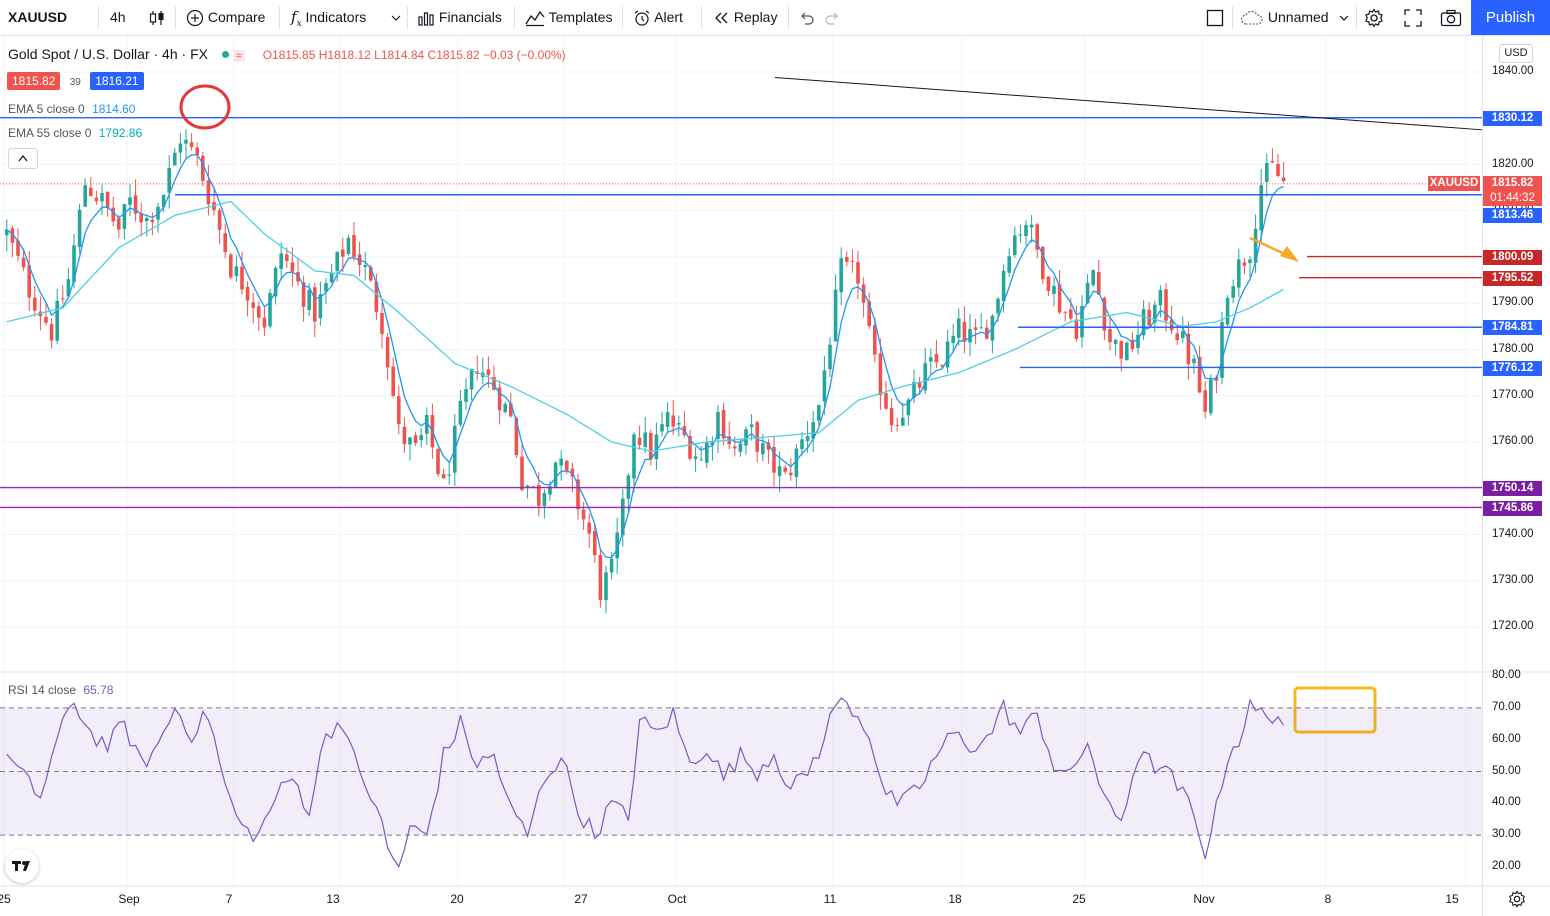  What do you see at coordinates (658, 17) in the screenshot?
I see `alert-button: Alert` at bounding box center [658, 17].